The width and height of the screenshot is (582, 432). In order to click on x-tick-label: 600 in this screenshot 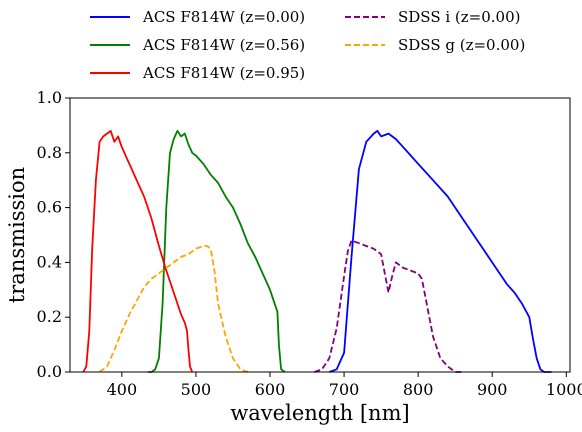, I will do `click(270, 389)`.